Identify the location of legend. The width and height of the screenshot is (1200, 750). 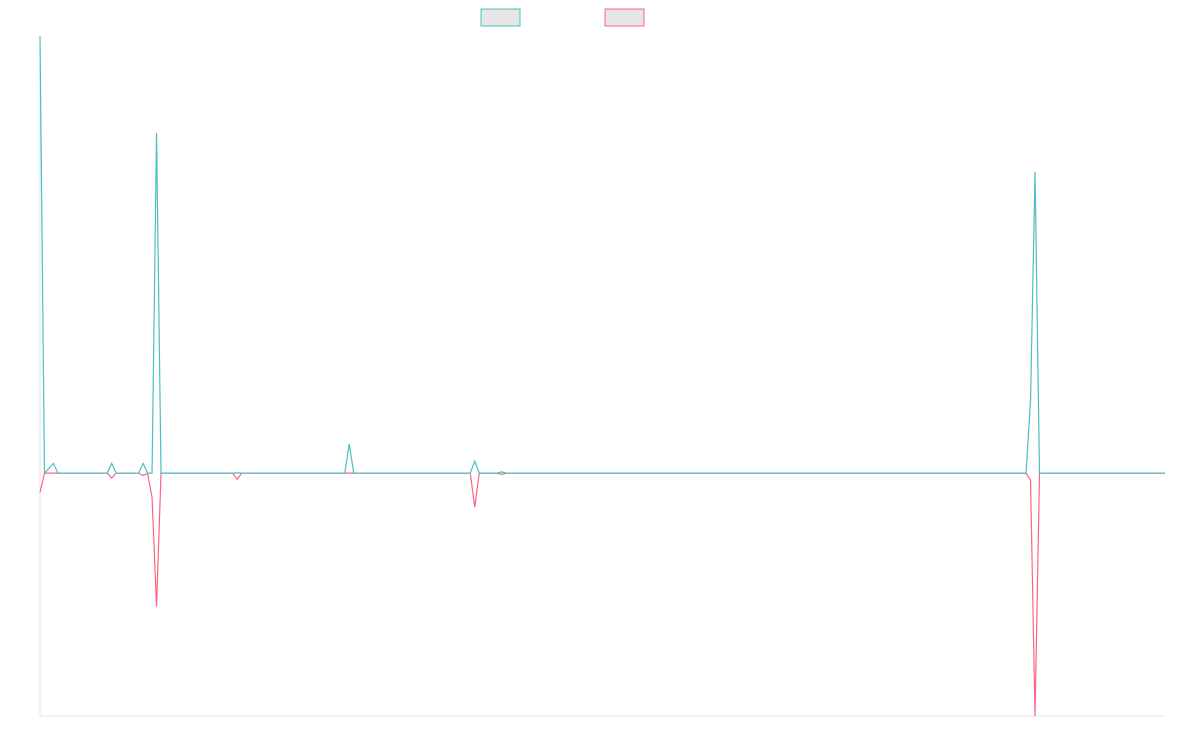
(562, 17).